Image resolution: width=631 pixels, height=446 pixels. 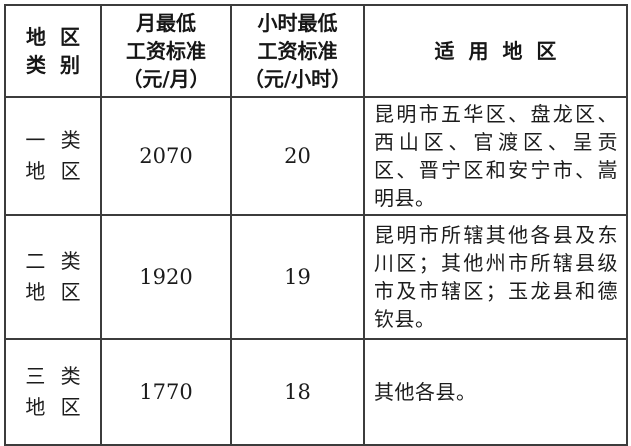 What do you see at coordinates (53, 156) in the screenshot?
I see `region-category-cell: 一 类 地 区` at bounding box center [53, 156].